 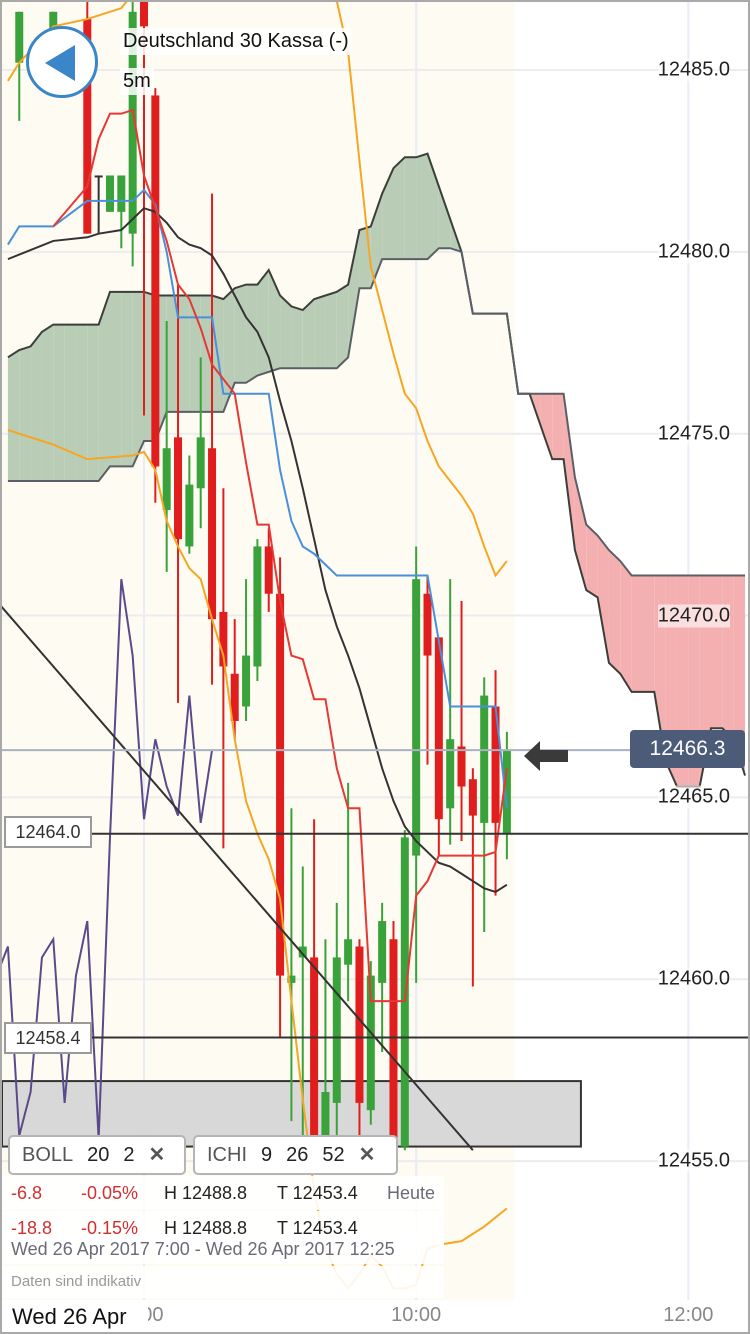 I want to click on ichi-indicator-pill: ICHI 9 26 52 ✕, so click(x=295, y=1155).